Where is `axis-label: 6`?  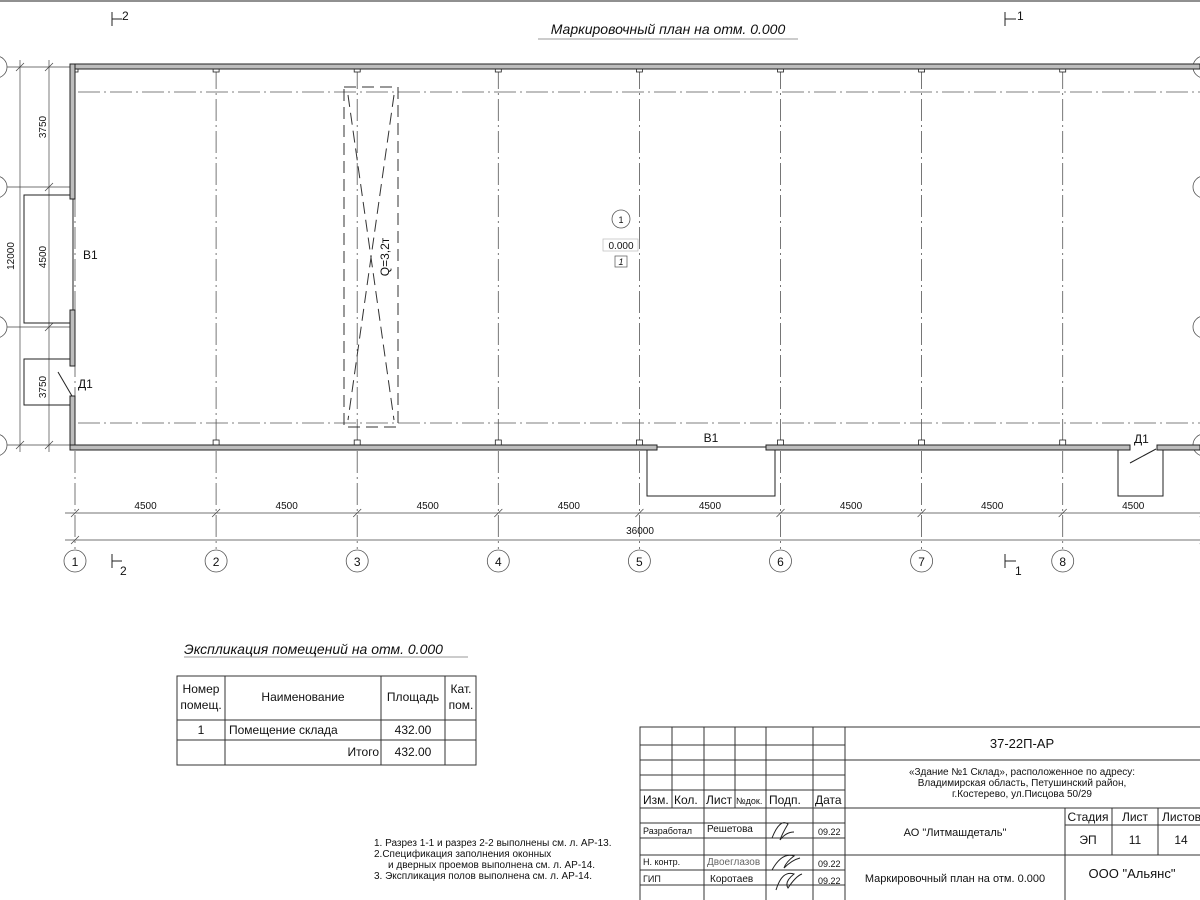
axis-label: 6 is located at coordinates (780, 562).